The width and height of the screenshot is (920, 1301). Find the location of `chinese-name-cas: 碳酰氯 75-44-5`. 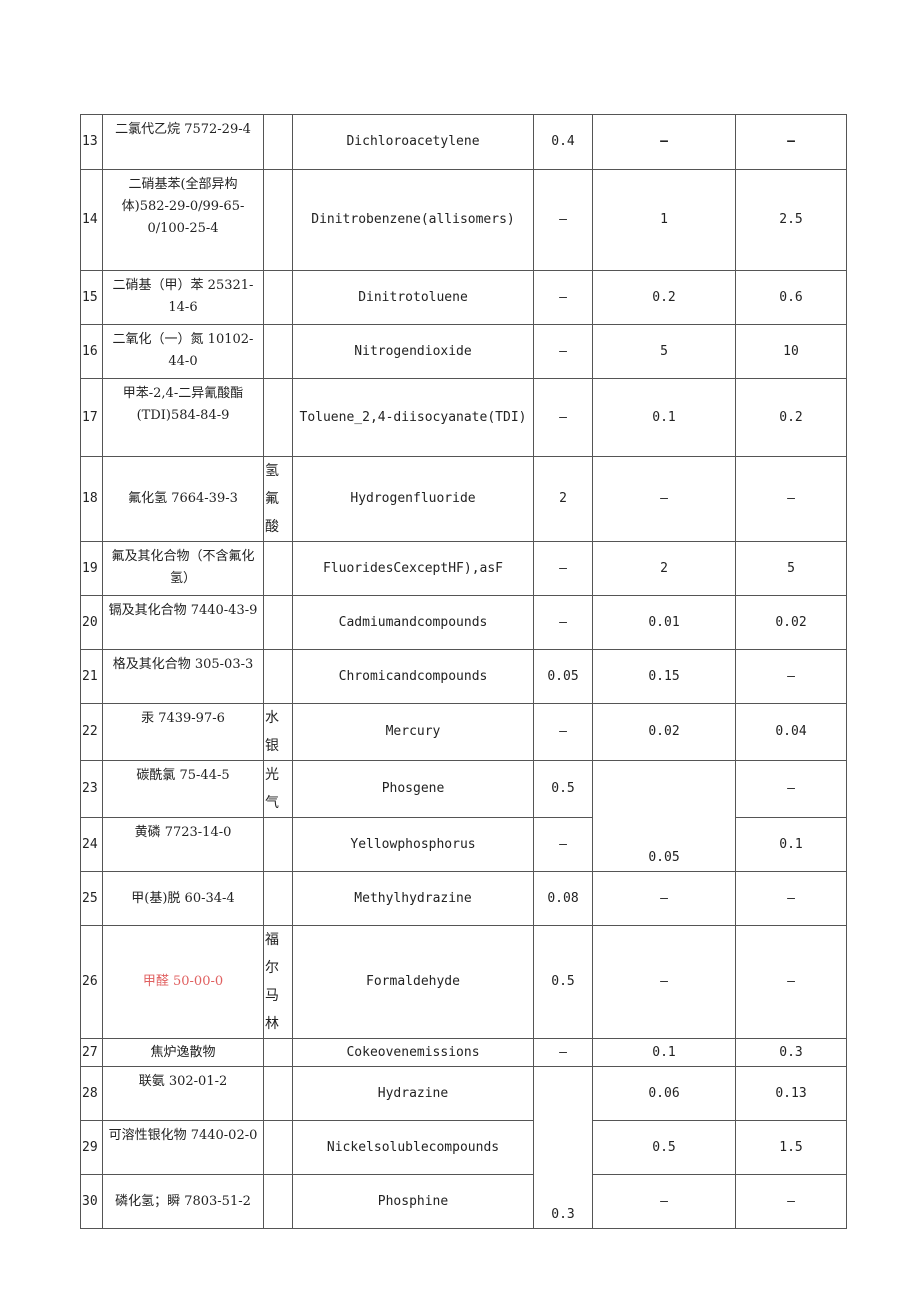

chinese-name-cas: 碳酰氯 75-44-5 is located at coordinates (183, 789).